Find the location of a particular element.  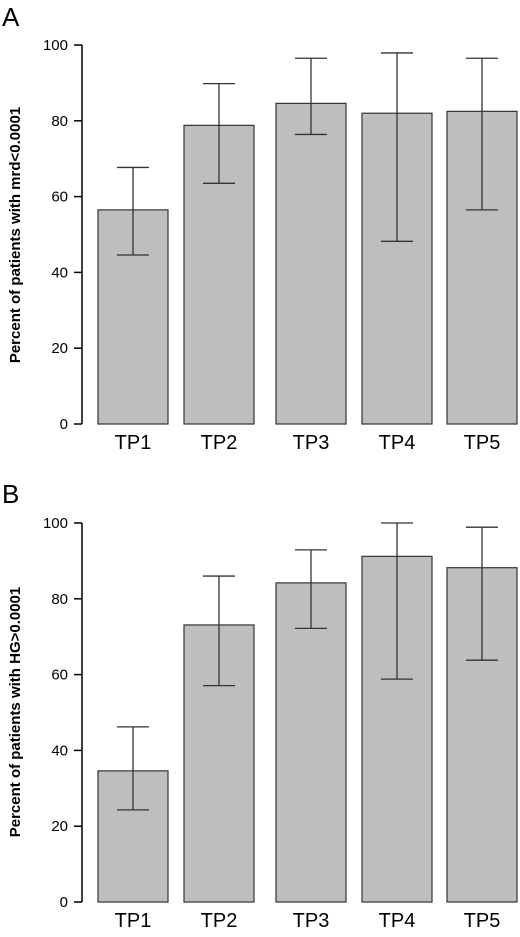

error-bar-a-tp2 is located at coordinates (219, 133).